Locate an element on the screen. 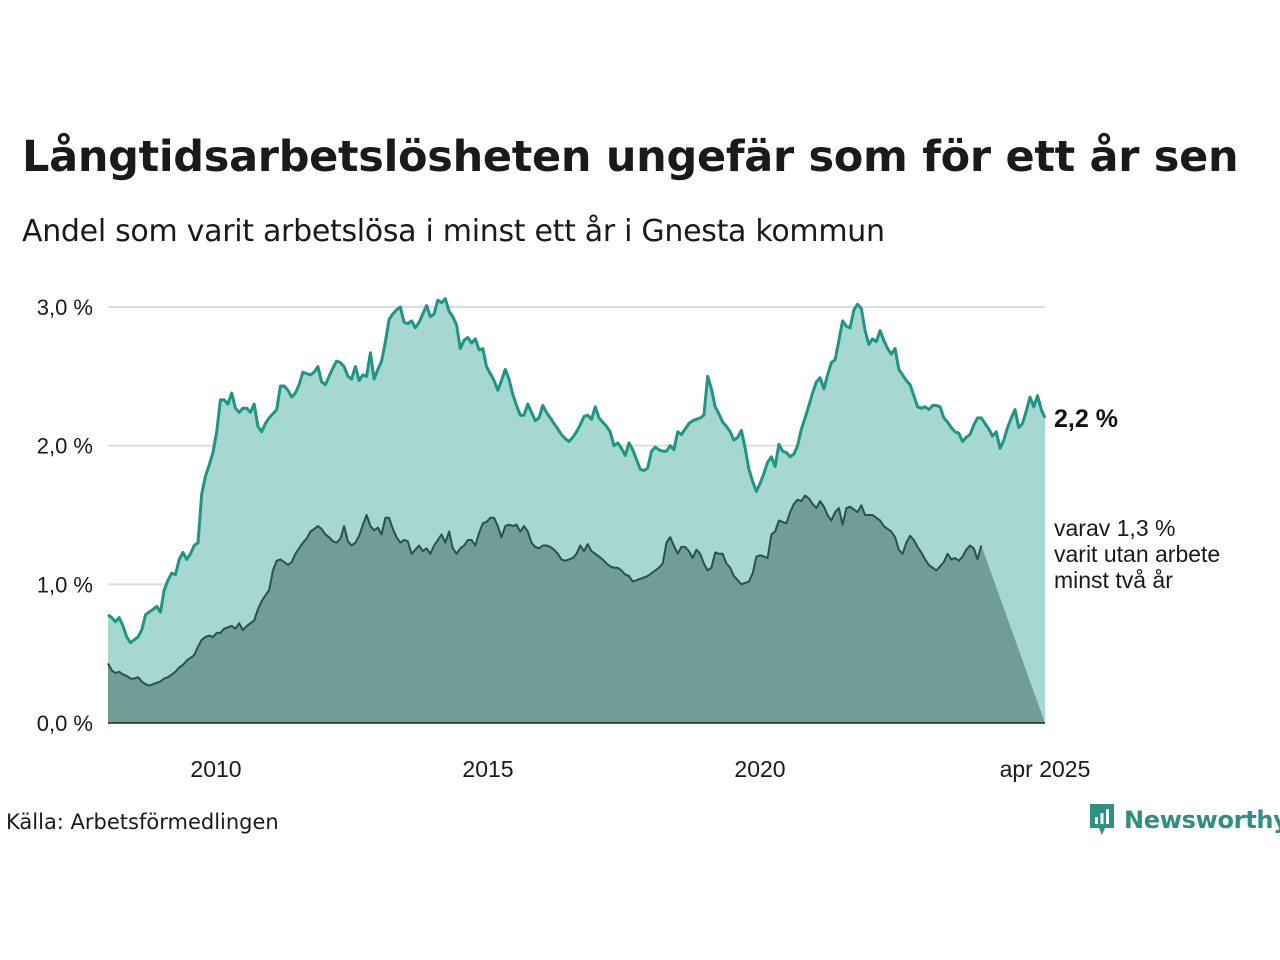 The width and height of the screenshot is (1280, 960). end-label-sub-line: minst två år is located at coordinates (1113, 580).